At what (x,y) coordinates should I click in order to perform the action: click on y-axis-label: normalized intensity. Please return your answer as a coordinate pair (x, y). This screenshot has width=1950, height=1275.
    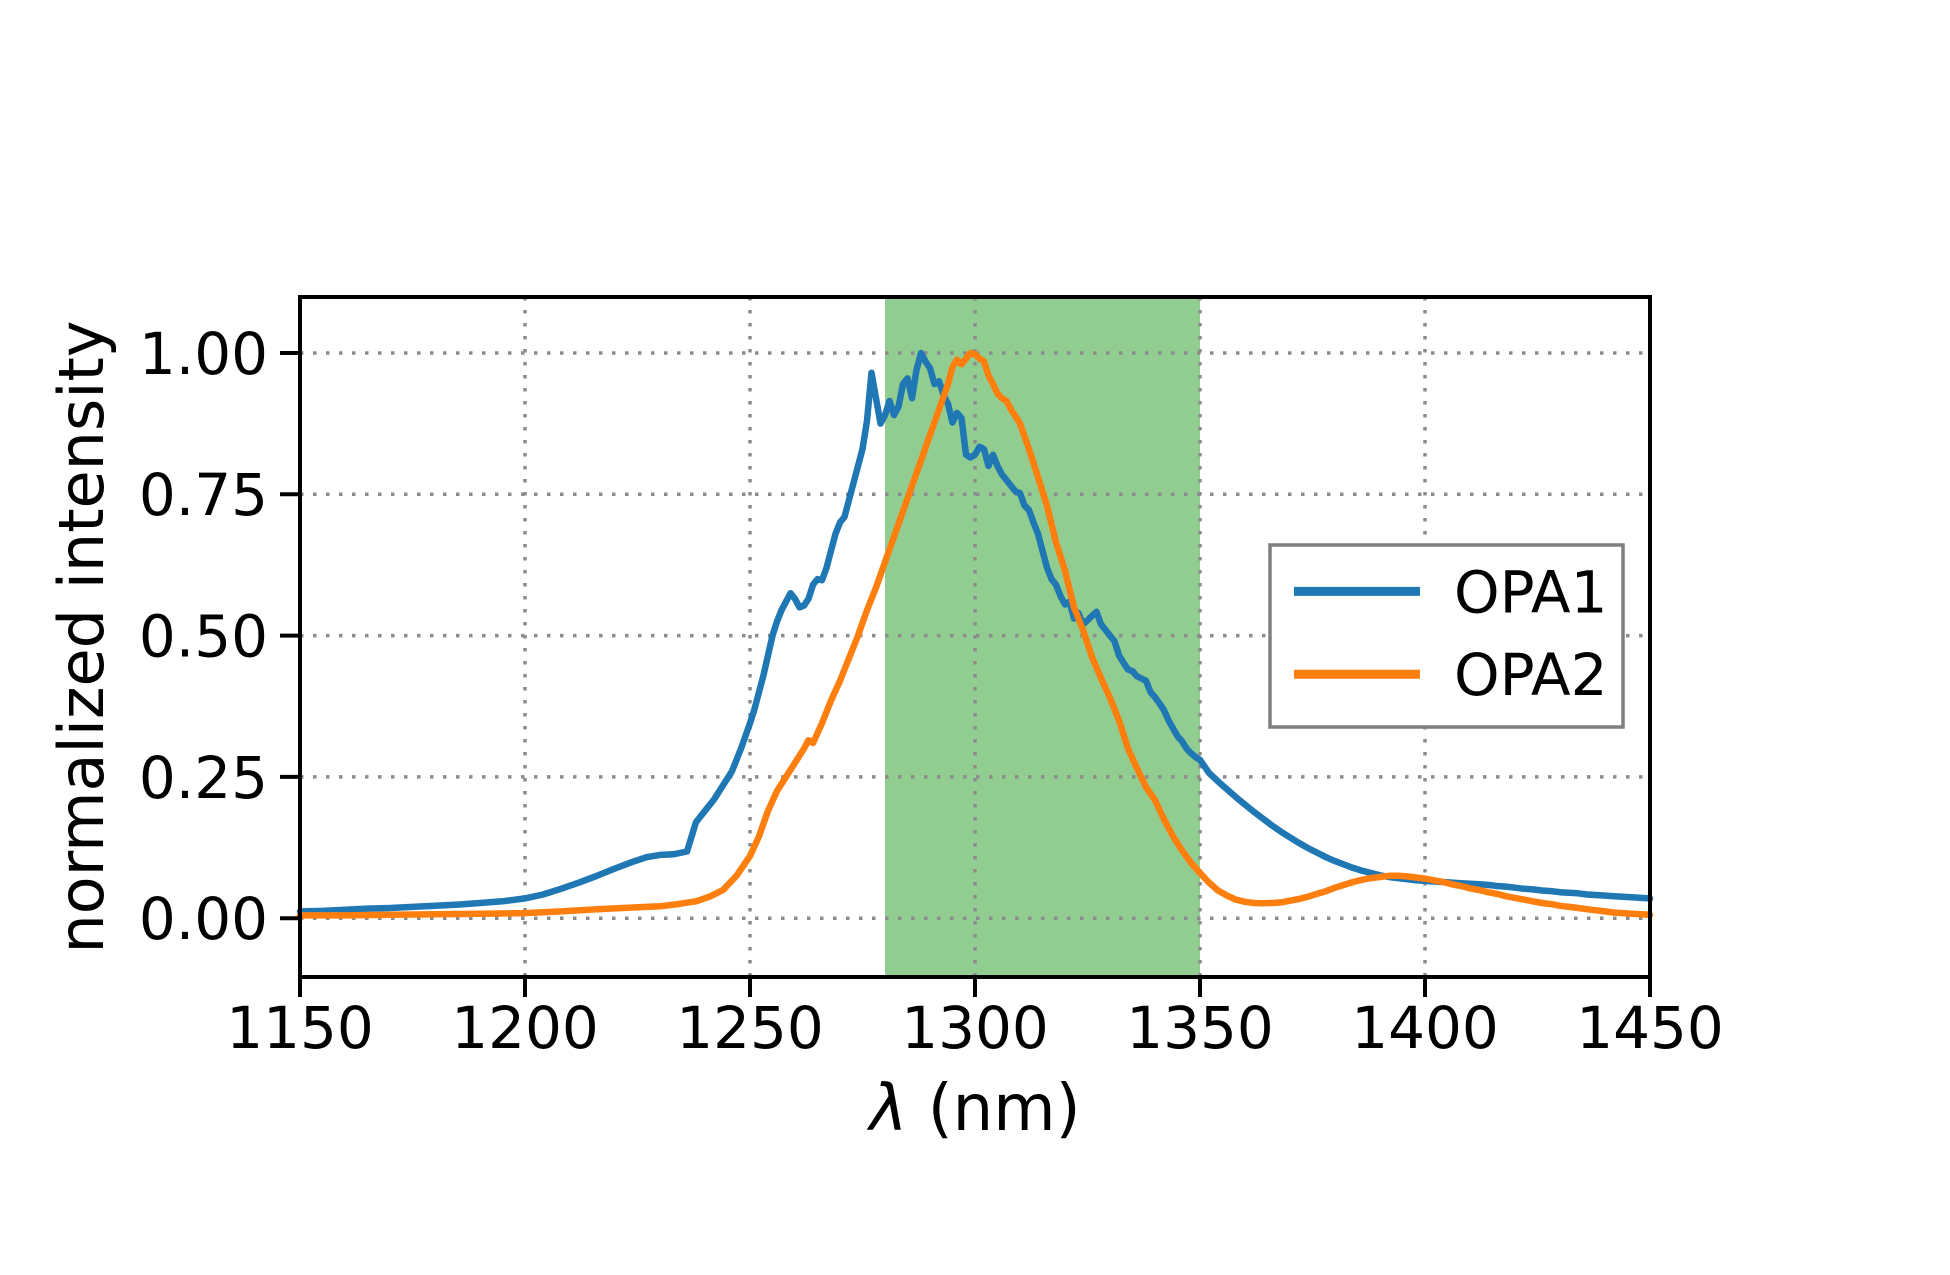
    Looking at the image, I should click on (81, 636).